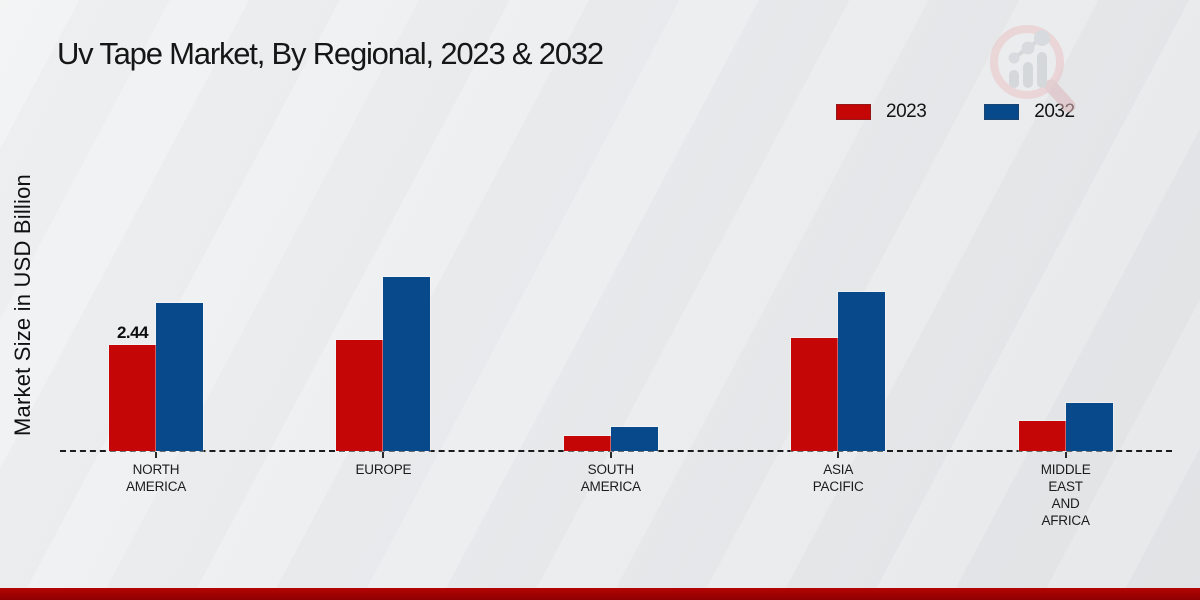  I want to click on legend: 2023 2032, so click(955, 112).